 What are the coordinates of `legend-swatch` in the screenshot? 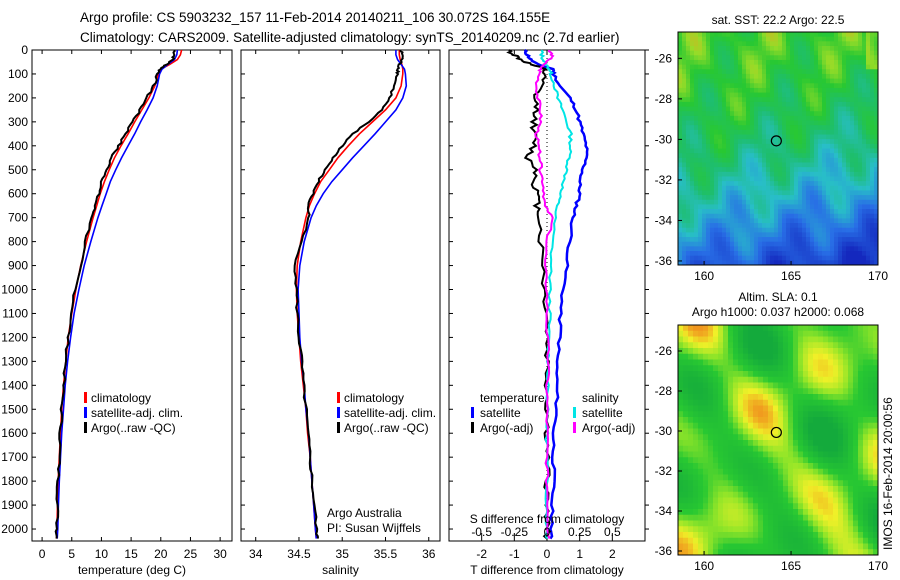 It's located at (85, 412).